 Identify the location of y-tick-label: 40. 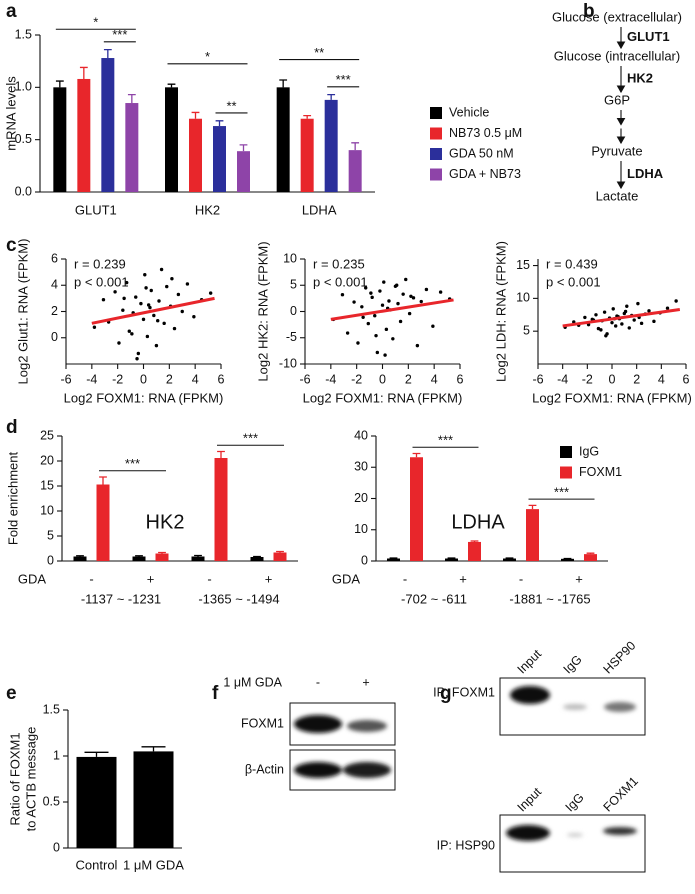
(361, 435).